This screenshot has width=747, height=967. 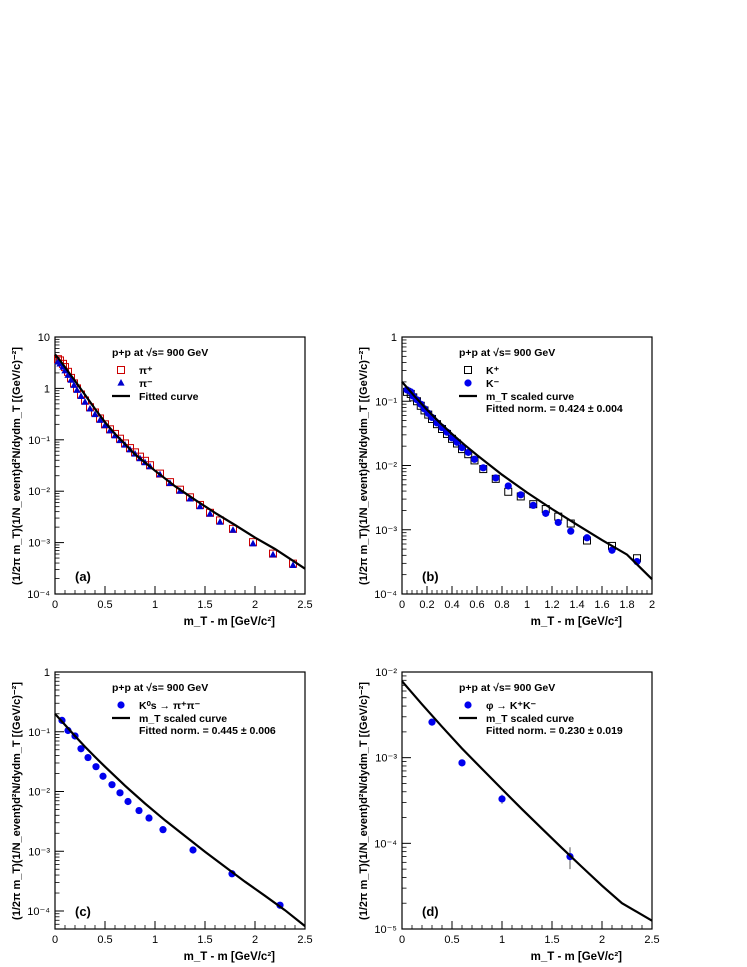 I want to click on legend-label: K⁻, so click(x=493, y=384).